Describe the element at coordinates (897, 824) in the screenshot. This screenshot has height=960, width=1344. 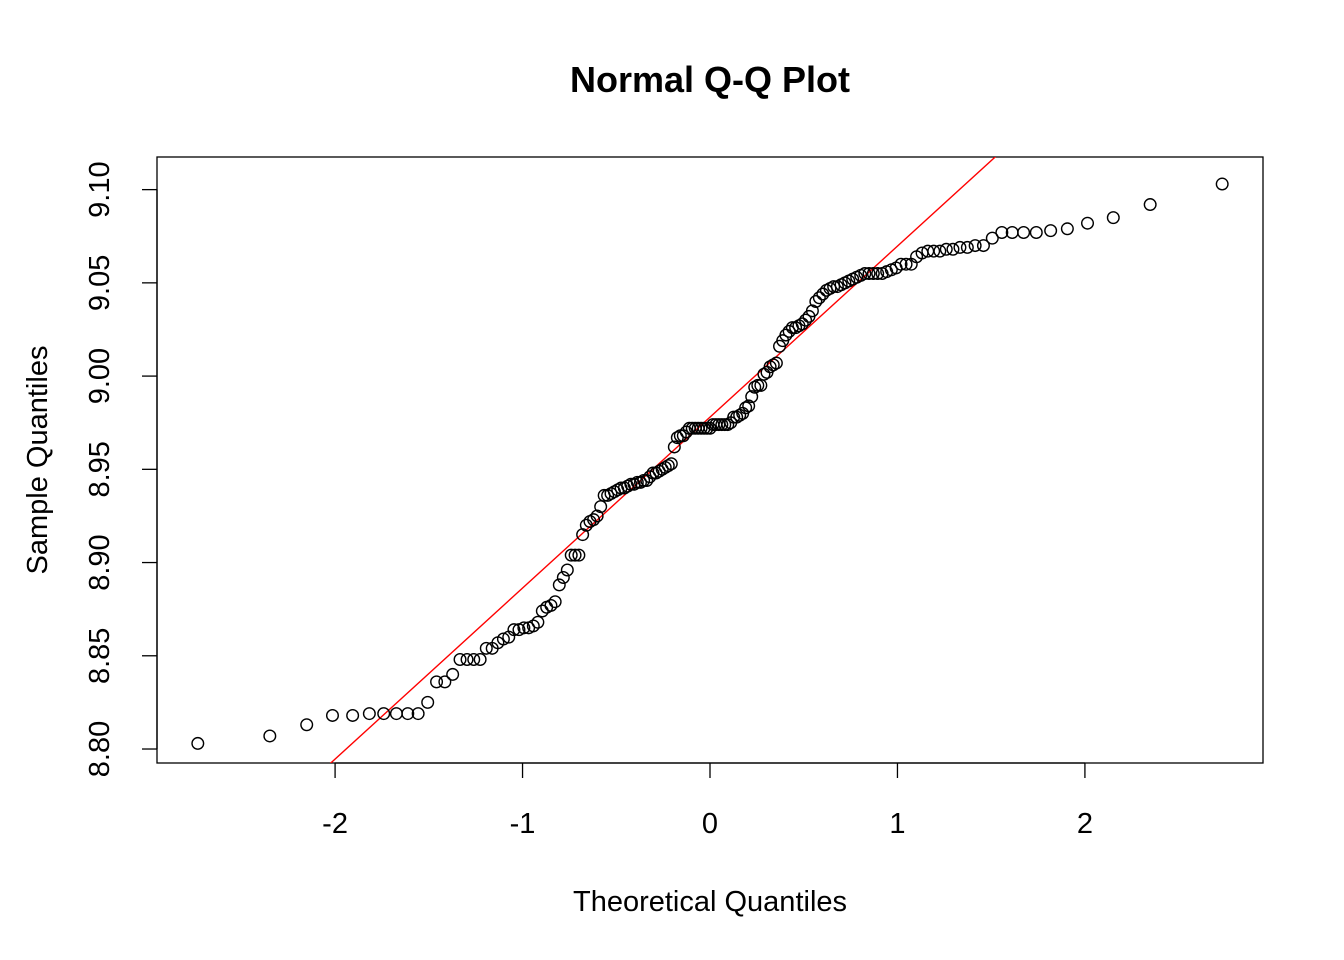
I see `x-tick-label: 1` at that location.